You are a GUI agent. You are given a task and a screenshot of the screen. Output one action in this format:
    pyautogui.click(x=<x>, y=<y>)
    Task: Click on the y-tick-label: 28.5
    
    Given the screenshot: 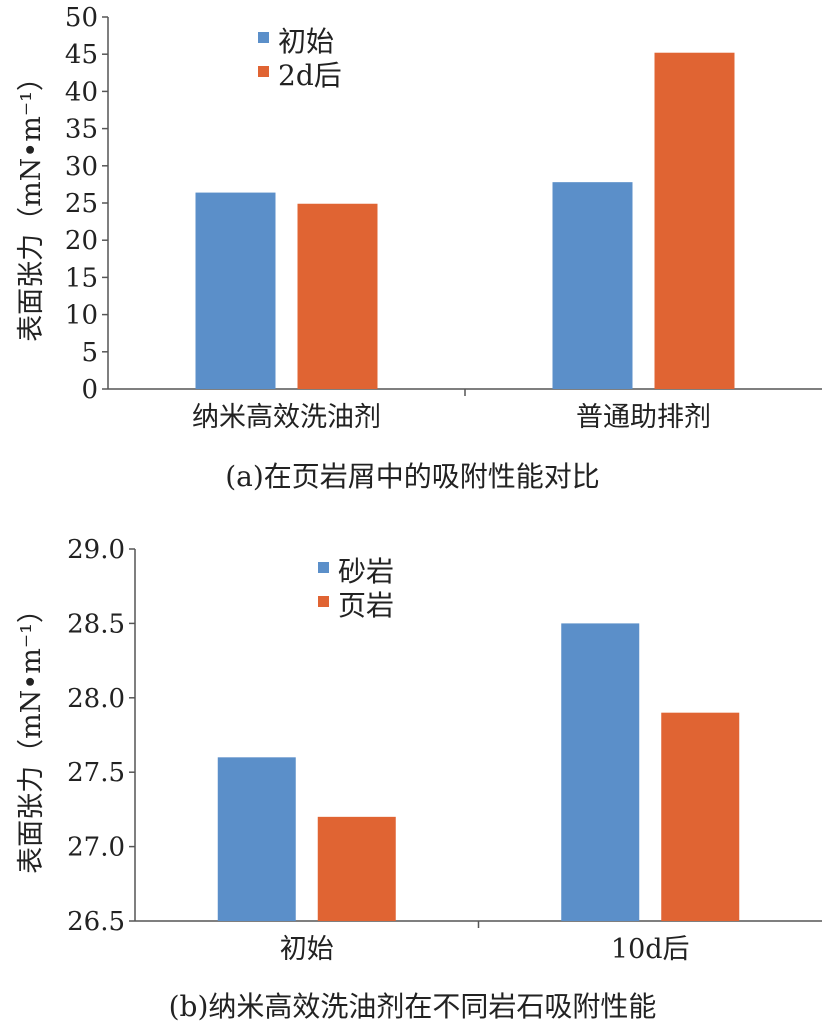 What is the action you would take?
    pyautogui.click(x=96, y=624)
    